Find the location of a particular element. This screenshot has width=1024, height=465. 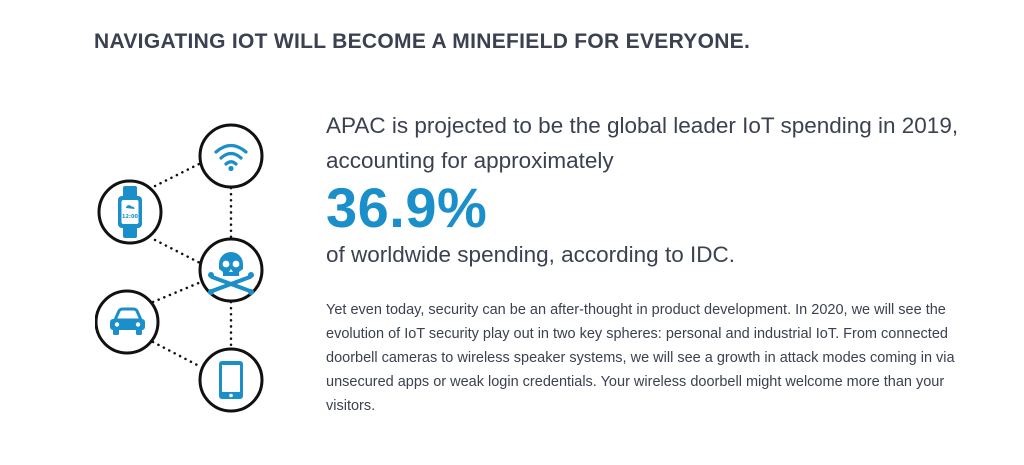

smartphone-node is located at coordinates (231, 380).